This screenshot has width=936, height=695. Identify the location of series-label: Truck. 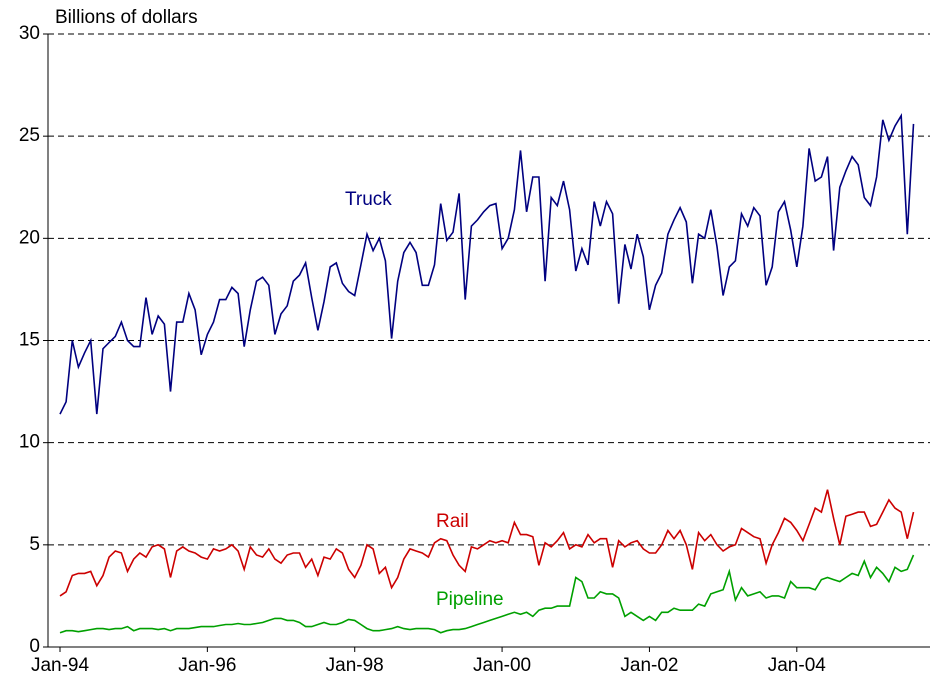
(368, 199).